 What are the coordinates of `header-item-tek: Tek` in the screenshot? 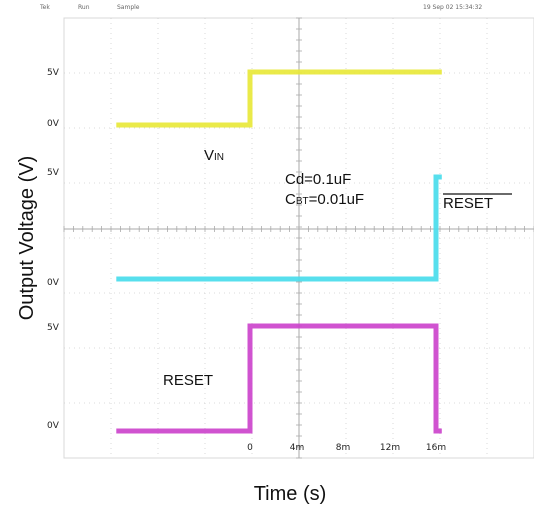 It's located at (44, 7).